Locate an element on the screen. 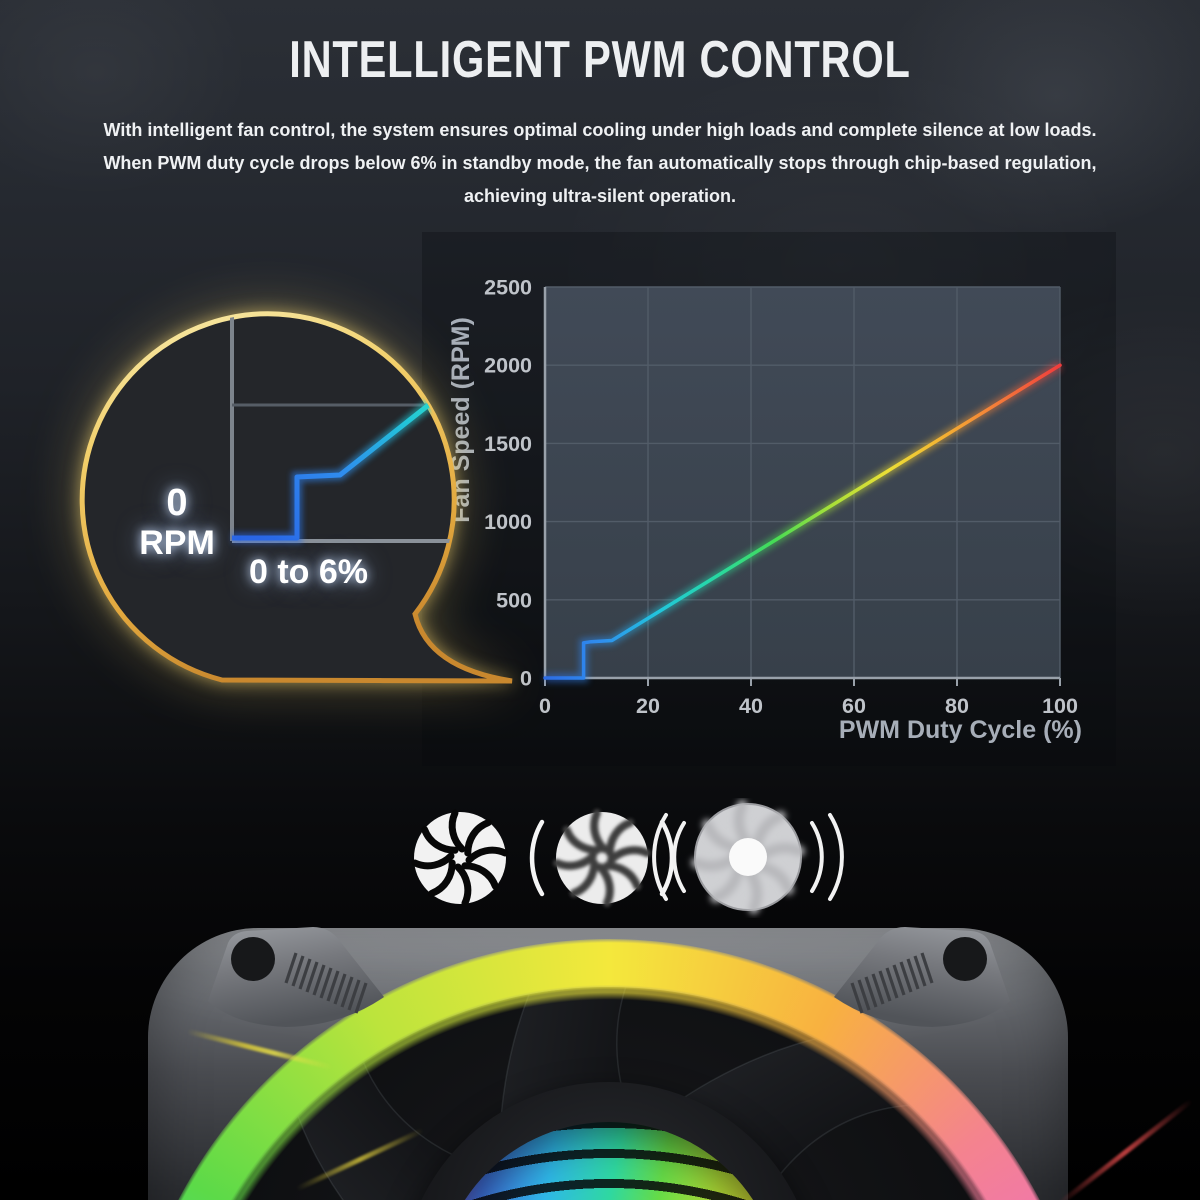 This screenshot has height=1200, width=1200. fan-hub-dot is located at coordinates (748, 857).